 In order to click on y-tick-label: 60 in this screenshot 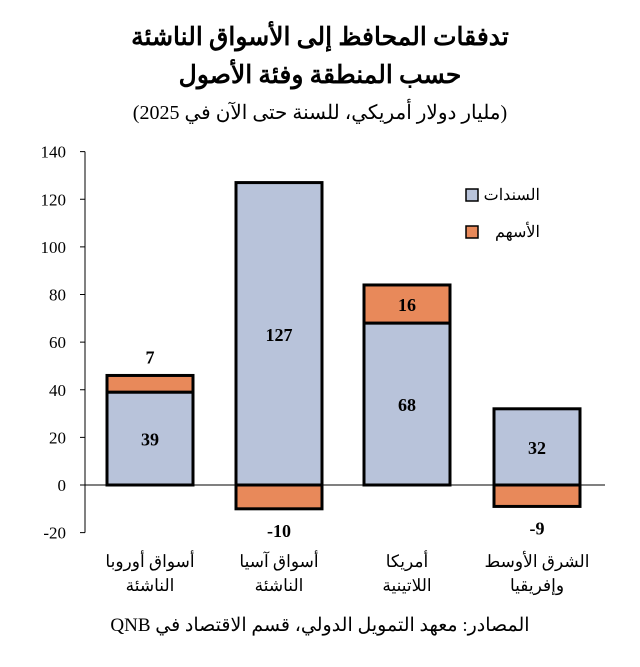, I will do `click(57, 342)`.